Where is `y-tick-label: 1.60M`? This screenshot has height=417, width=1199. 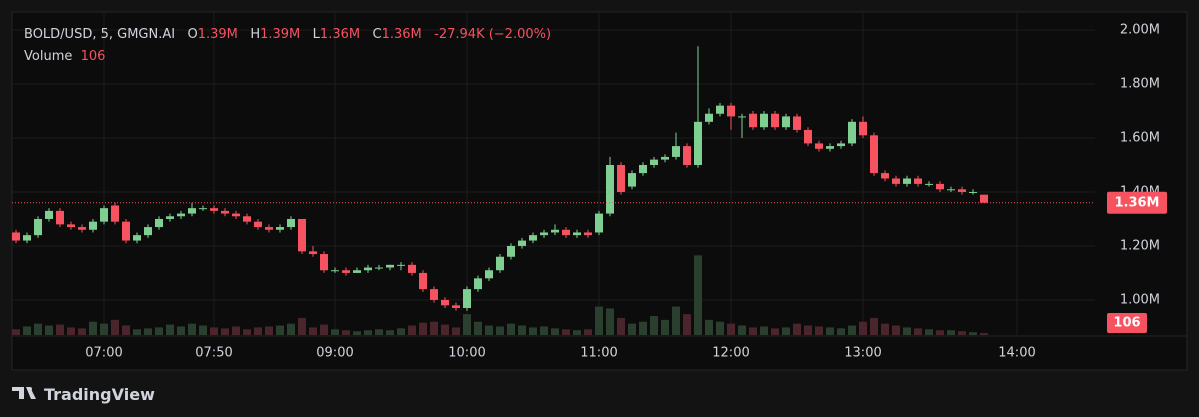 y-tick-label: 1.60M is located at coordinates (1140, 138).